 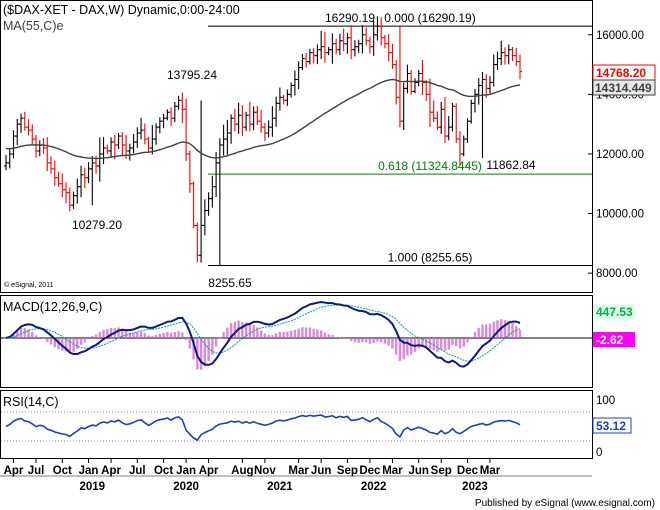 I want to click on ma-value-label: 14314.449, so click(x=623, y=88).